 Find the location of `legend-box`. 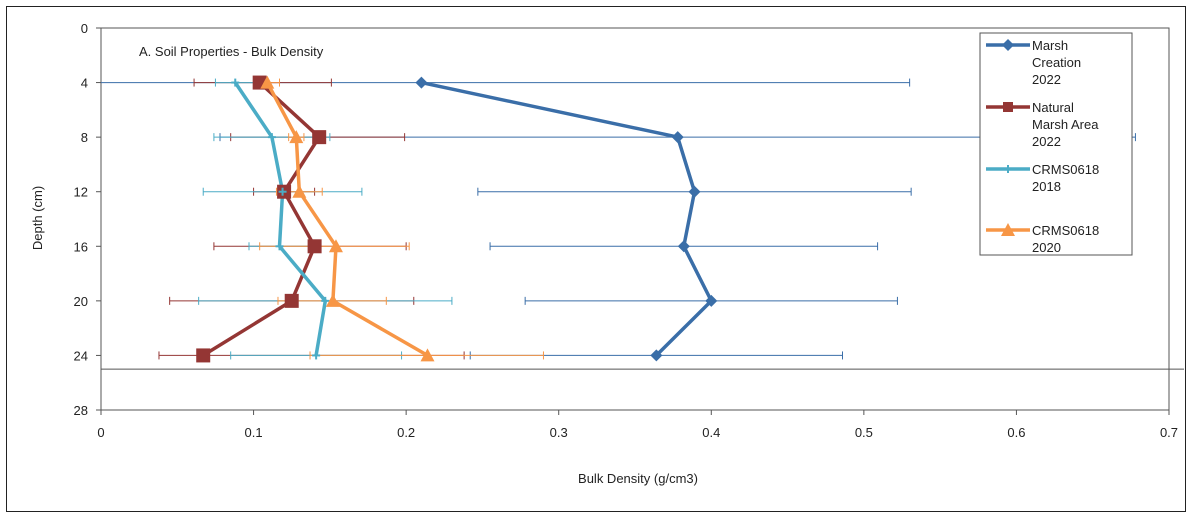

legend-box is located at coordinates (1056, 144).